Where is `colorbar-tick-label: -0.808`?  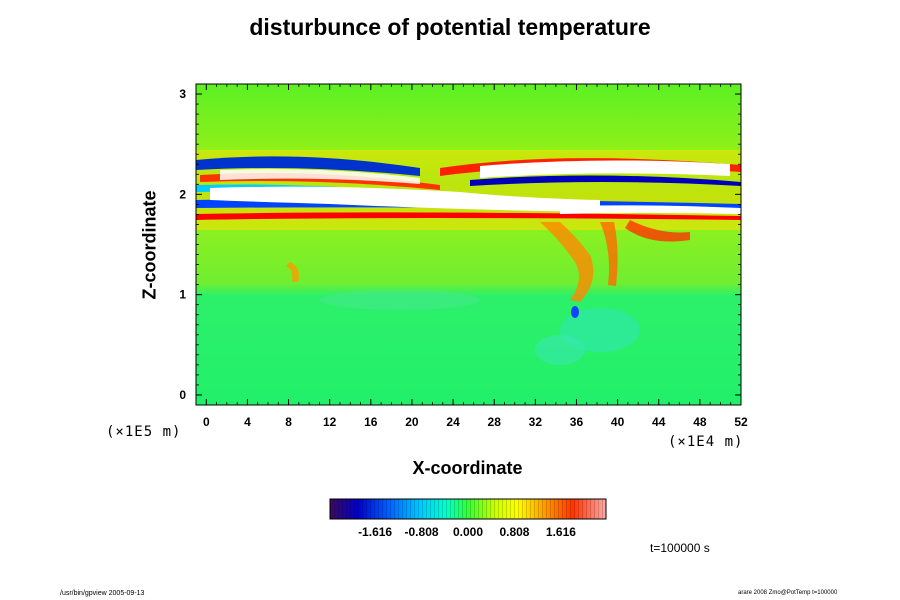 colorbar-tick-label: -0.808 is located at coordinates (422, 532).